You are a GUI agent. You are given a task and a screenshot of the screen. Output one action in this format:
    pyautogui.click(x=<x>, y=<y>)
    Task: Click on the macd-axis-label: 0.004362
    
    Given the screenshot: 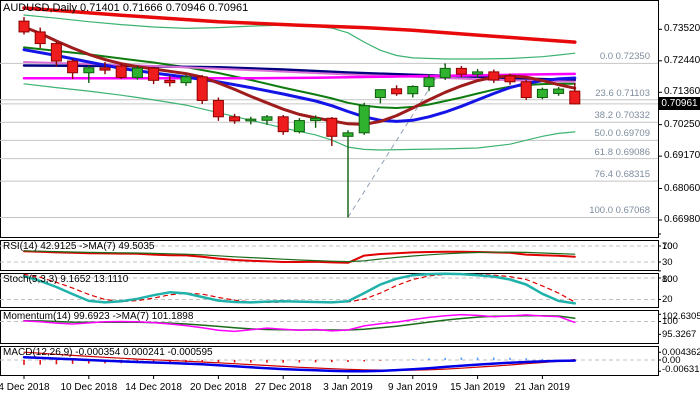 What is the action you would take?
    pyautogui.click(x=681, y=352)
    